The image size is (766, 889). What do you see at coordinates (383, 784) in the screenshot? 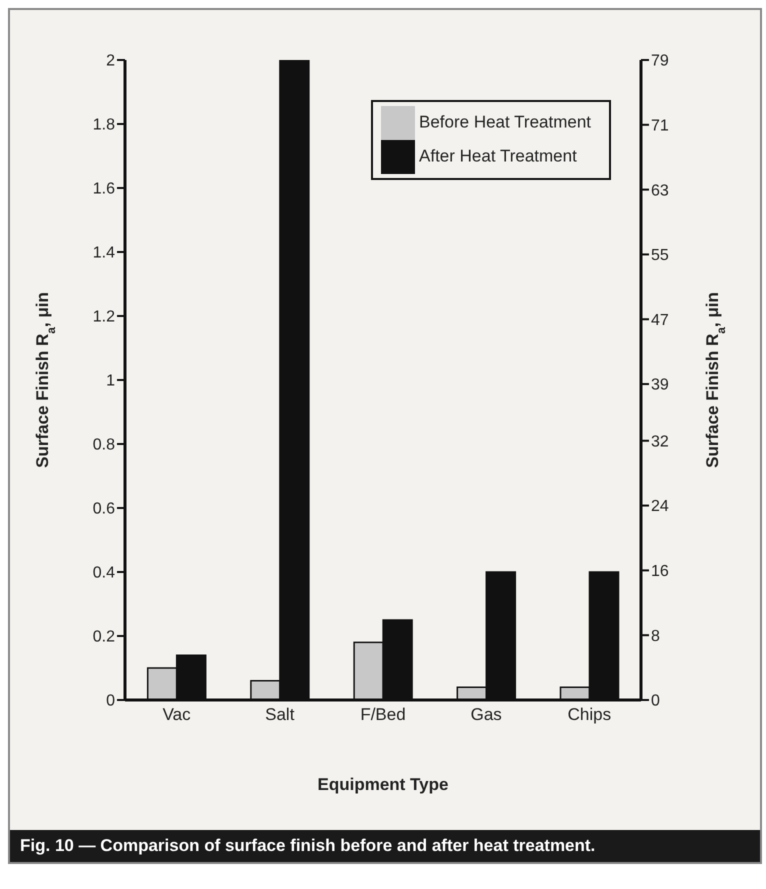
I see `x-axis-title: Equipment Type` at bounding box center [383, 784].